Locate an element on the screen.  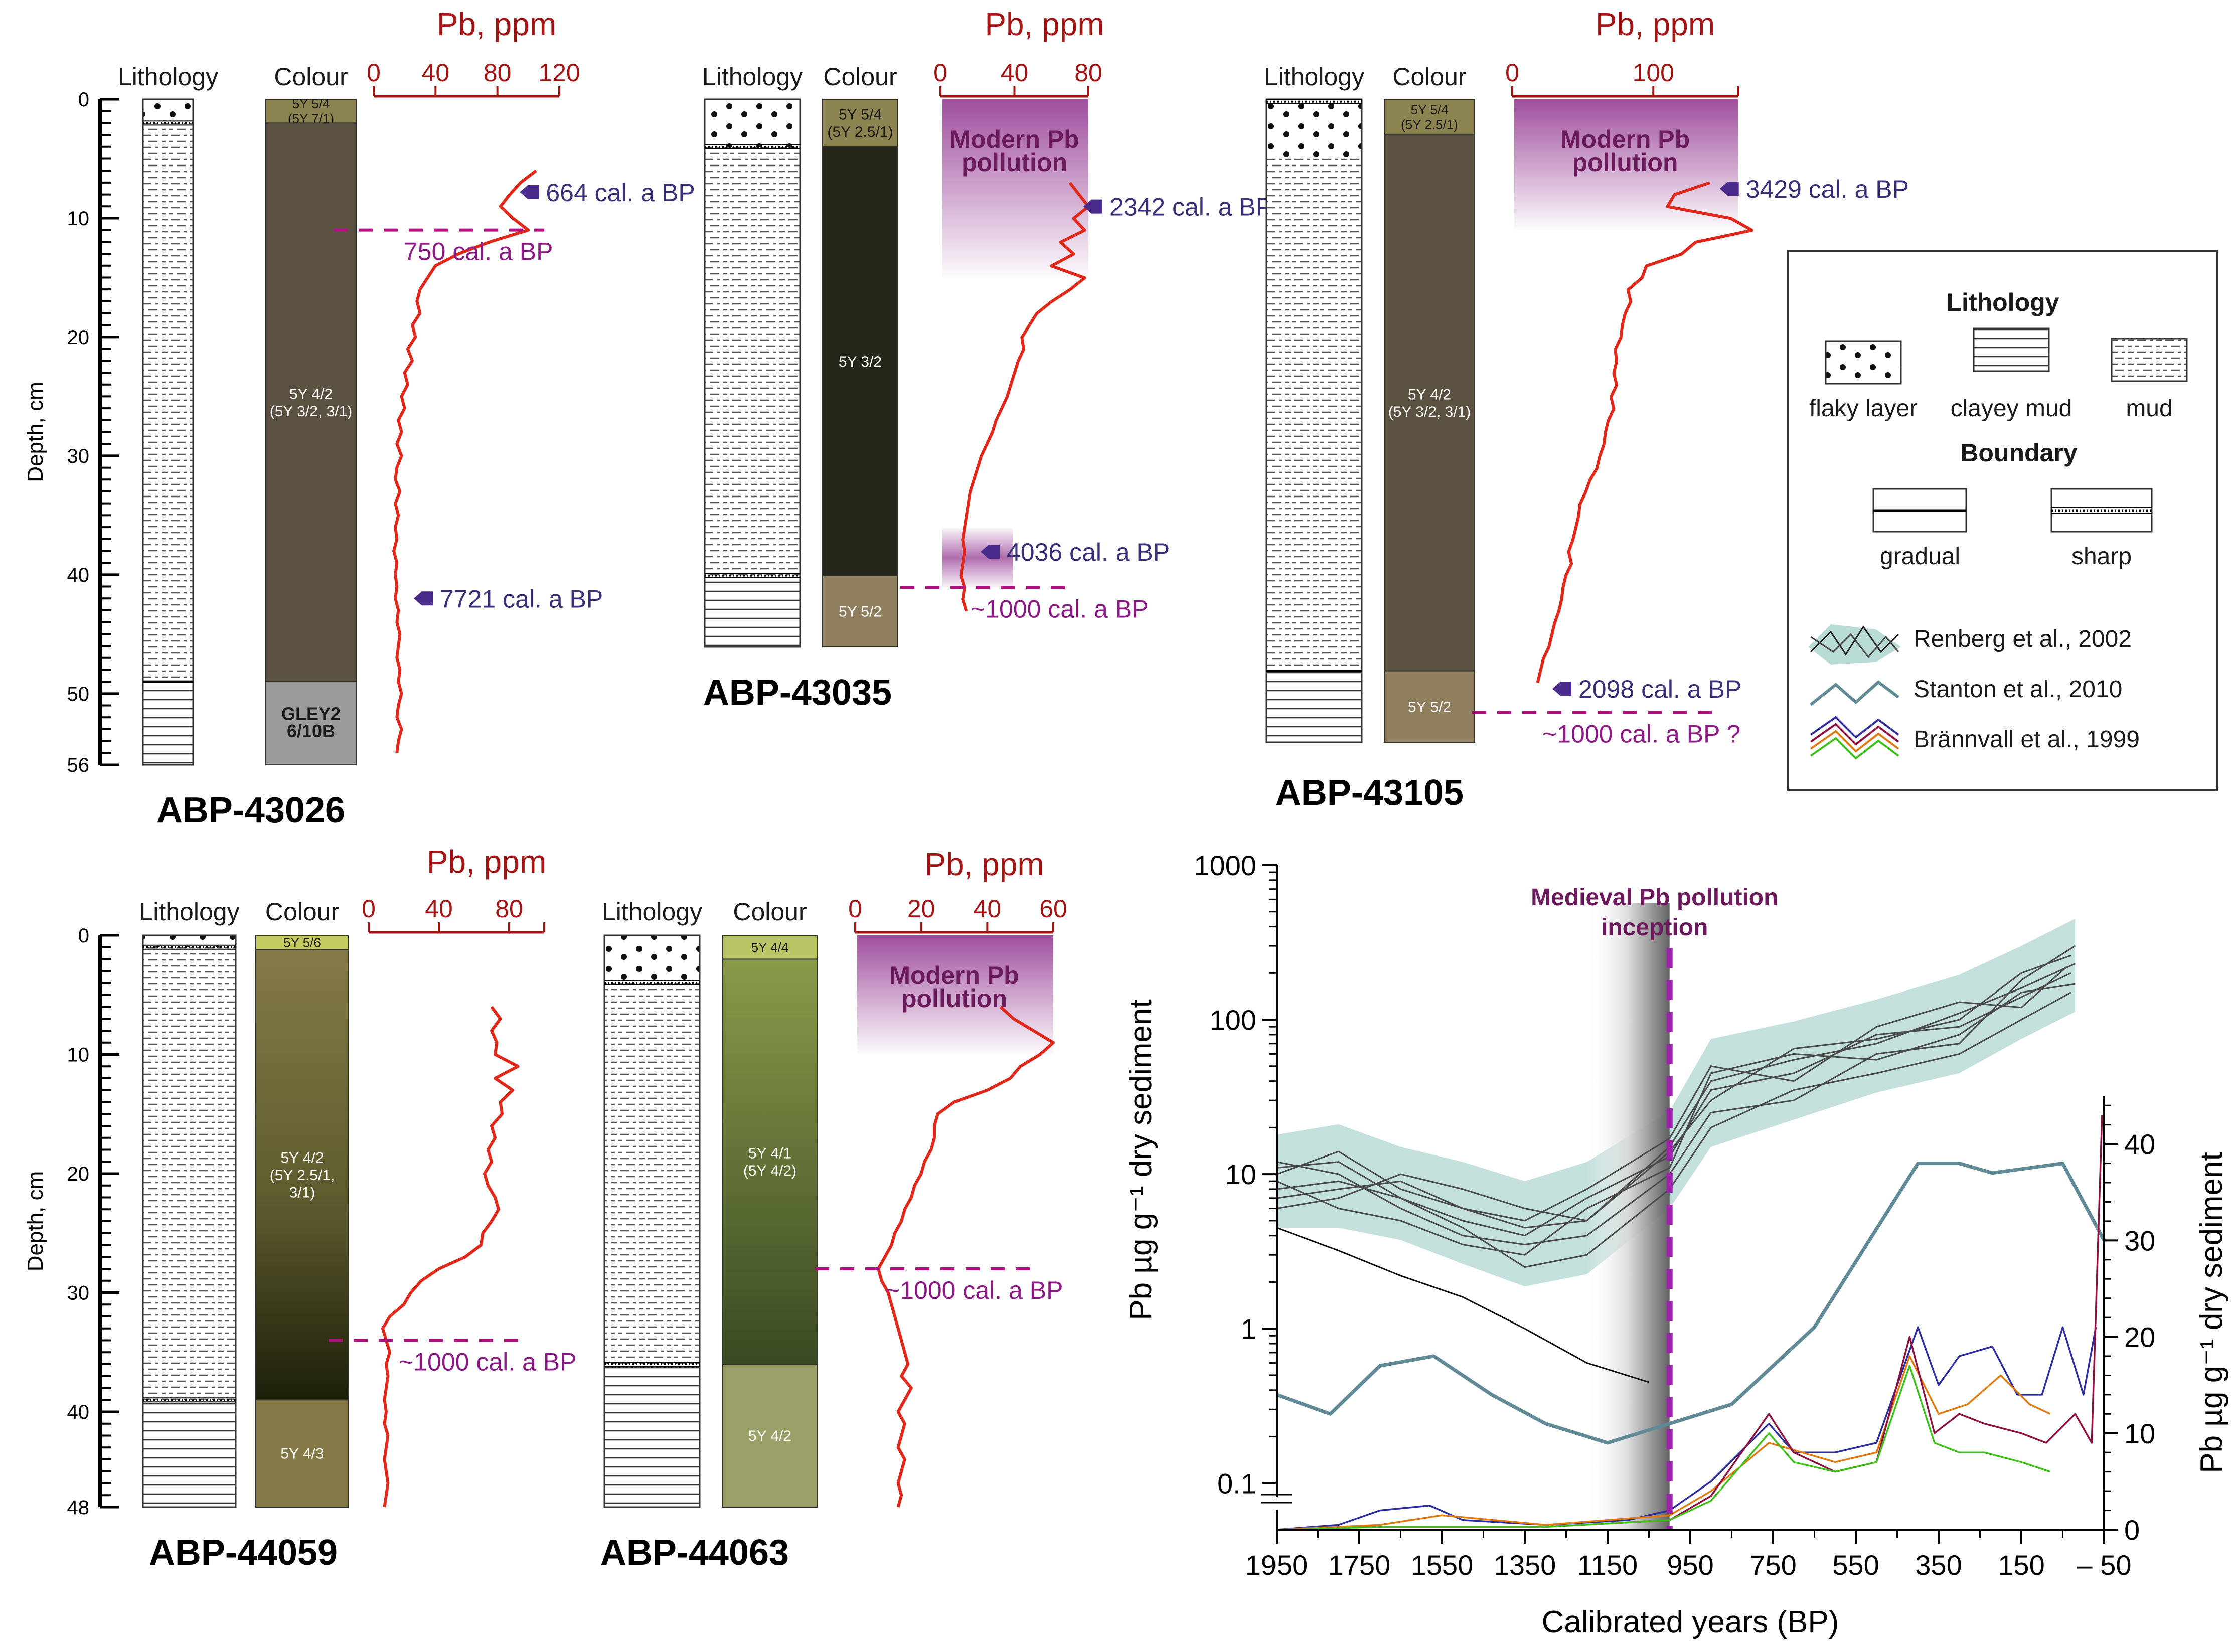
date-label: 750 cal. a BP is located at coordinates (479, 252).